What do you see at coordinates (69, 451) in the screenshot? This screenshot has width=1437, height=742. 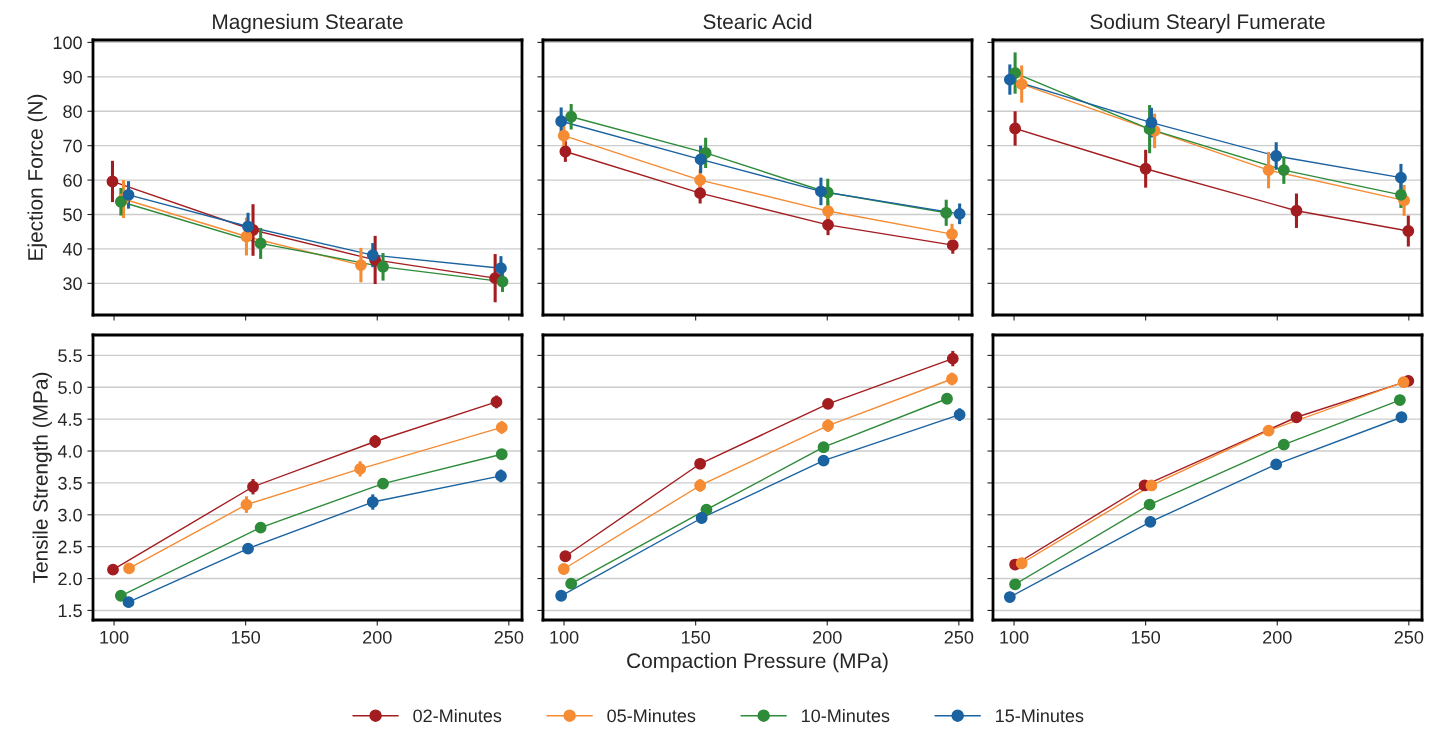 I see `y-tick-label: 4.0` at bounding box center [69, 451].